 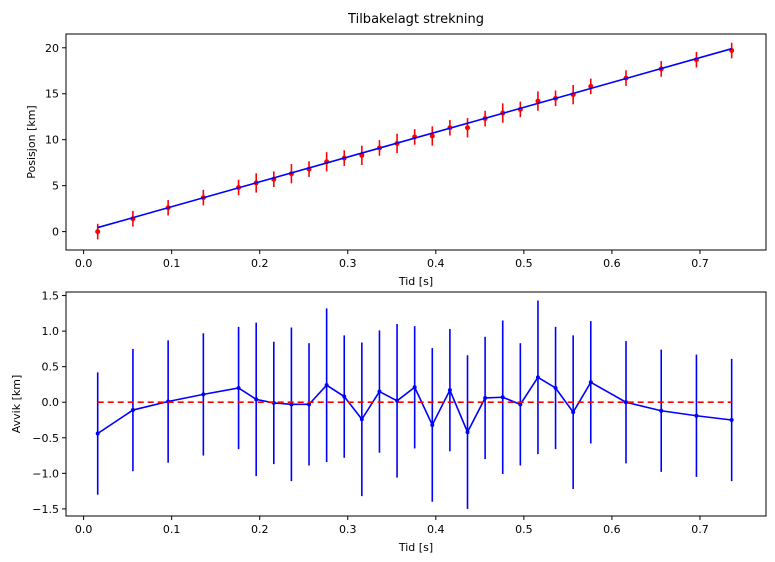 I want to click on y-axis-ticks: 0 5 10 15 20, so click(x=55, y=140).